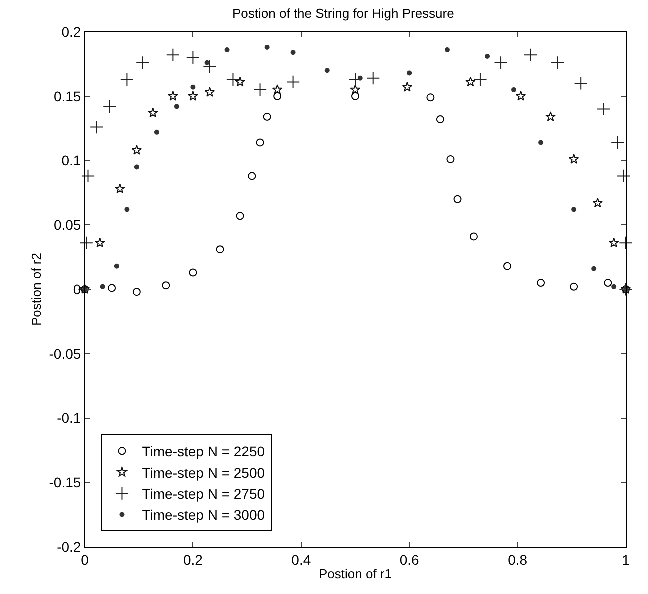 This screenshot has width=648, height=594. What do you see at coordinates (77, 289) in the screenshot?
I see `y-tick-label: 0` at bounding box center [77, 289].